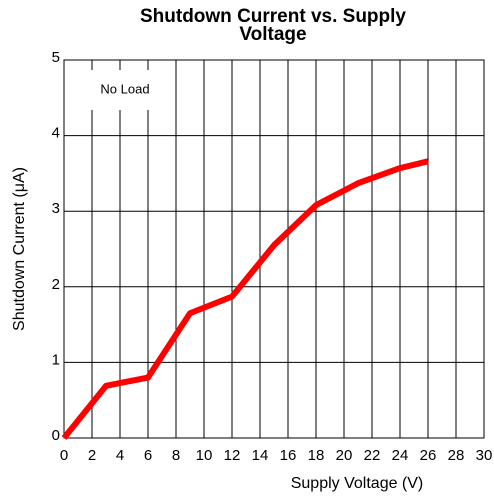 The image size is (494, 502). I want to click on x-tick-label: 20, so click(344, 455).